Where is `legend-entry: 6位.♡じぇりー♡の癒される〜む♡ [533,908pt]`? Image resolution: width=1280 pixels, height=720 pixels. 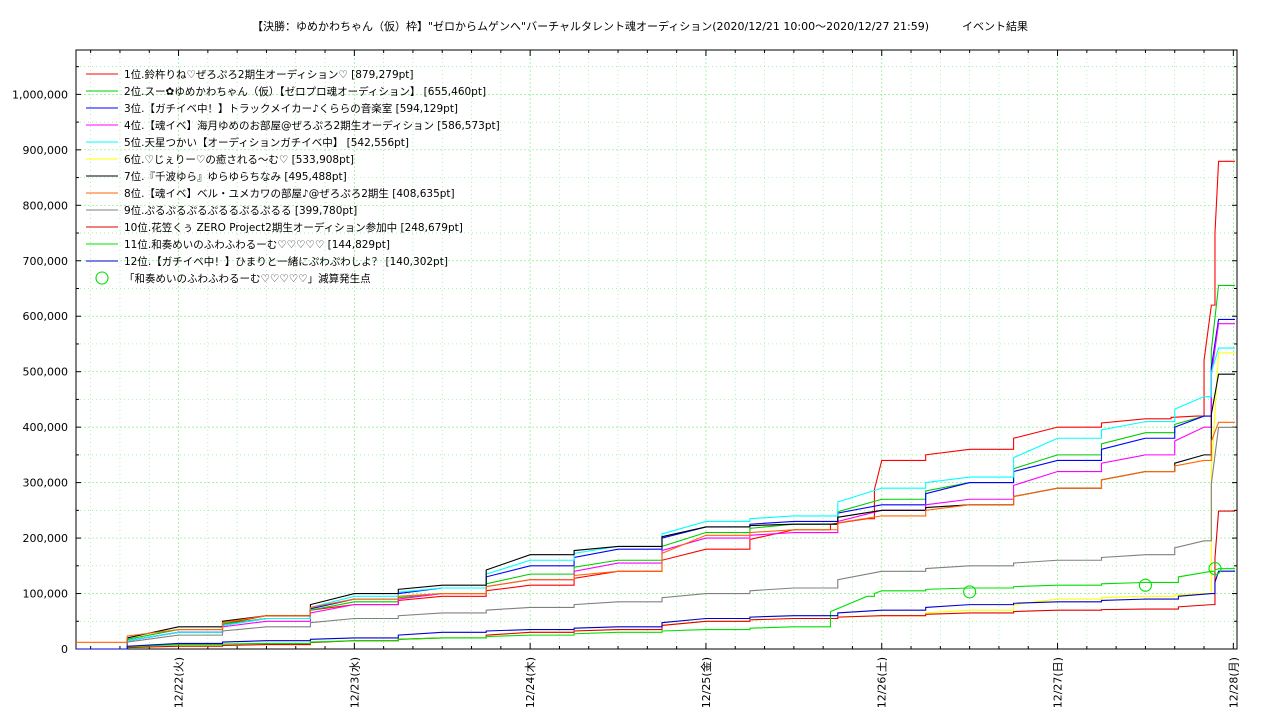
legend-entry: 6位.♡じぇりー♡の癒される〜む♡ [533,908pt] is located at coordinates (239, 159).